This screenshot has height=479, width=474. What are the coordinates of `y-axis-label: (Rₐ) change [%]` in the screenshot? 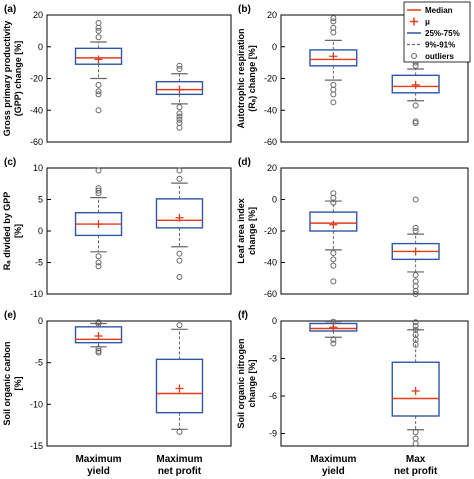 It's located at (252, 78).